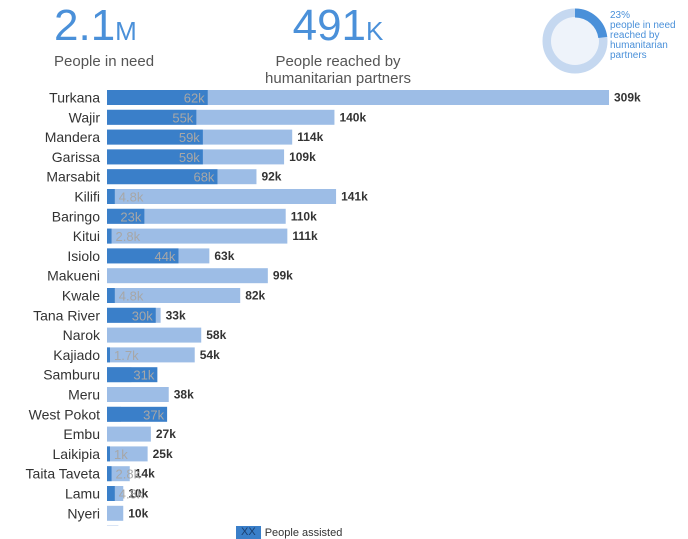 This screenshot has width=688, height=539. I want to click on county-label: Embu, so click(81, 434).